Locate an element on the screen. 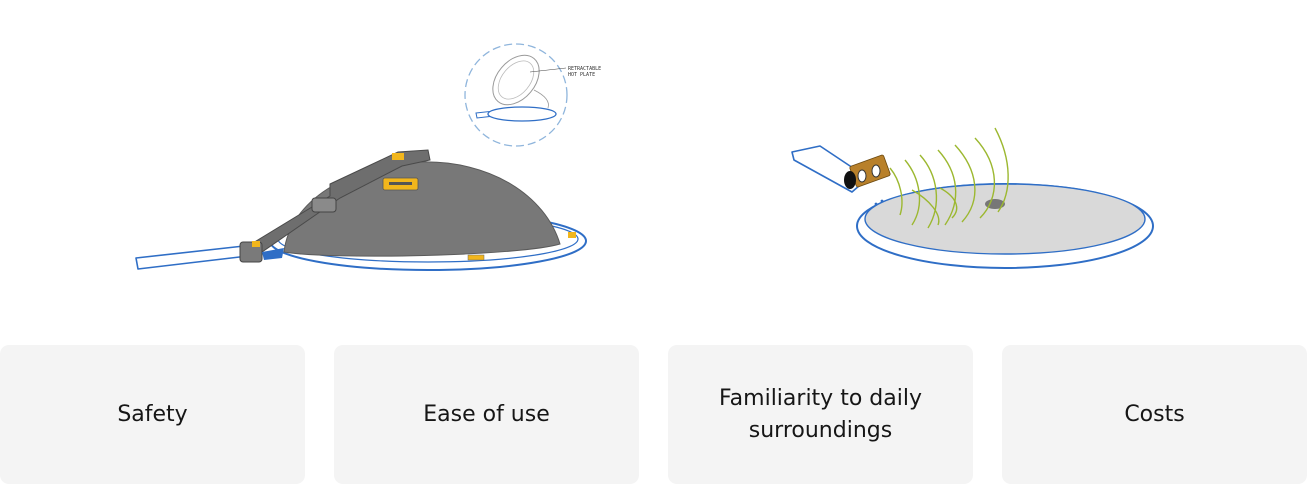 This screenshot has width=1308, height=485. inset-label-line2: HOT PLATE is located at coordinates (581, 75).